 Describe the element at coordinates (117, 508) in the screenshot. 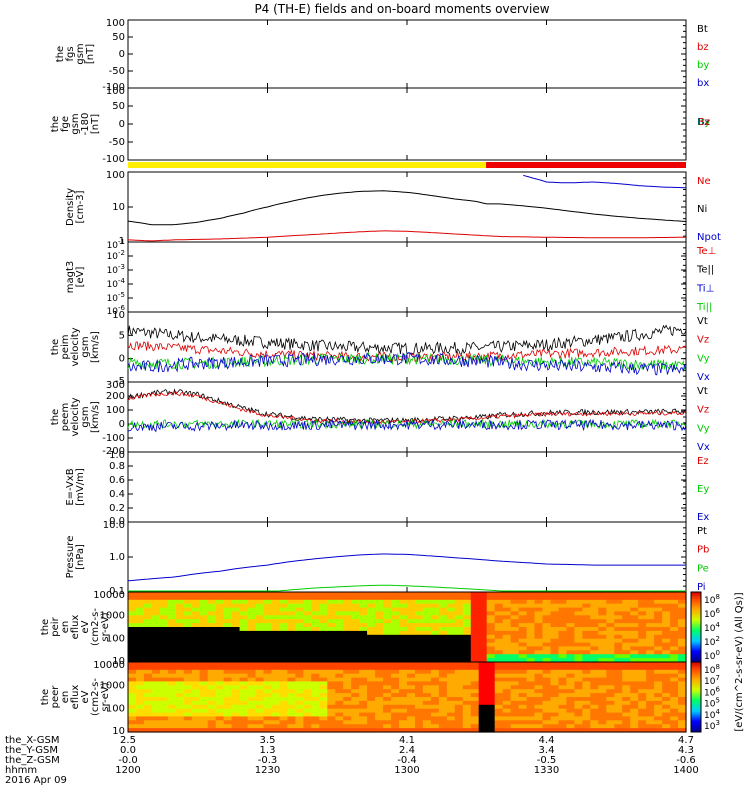

I see `y-tick-label: 0.2` at that location.